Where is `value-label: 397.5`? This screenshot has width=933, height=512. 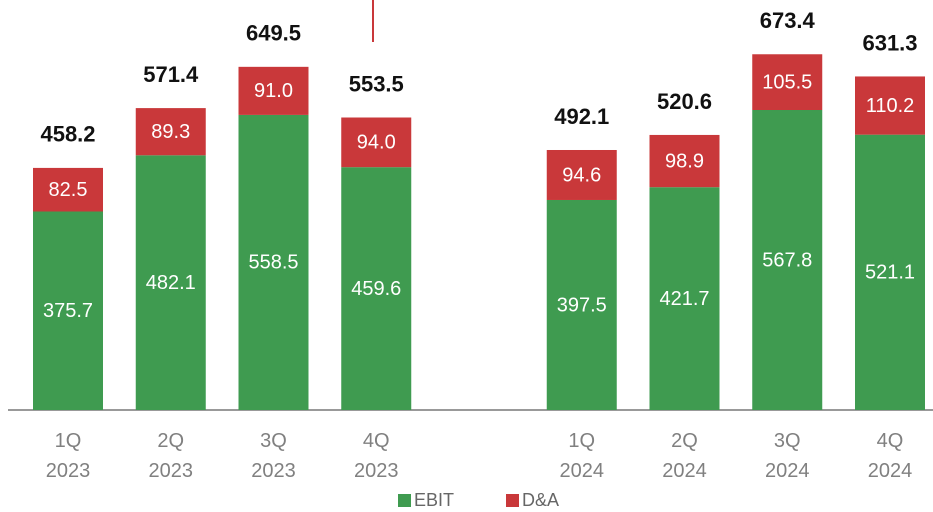
value-label: 397.5 is located at coordinates (582, 305).